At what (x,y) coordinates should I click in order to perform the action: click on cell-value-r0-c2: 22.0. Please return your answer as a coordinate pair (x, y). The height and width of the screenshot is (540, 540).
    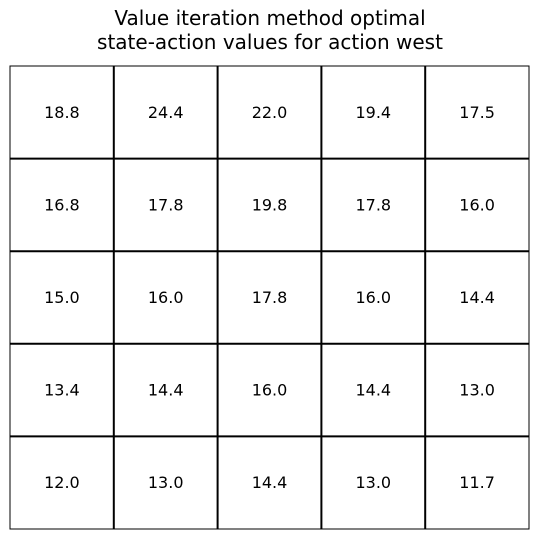
    Looking at the image, I should click on (270, 112).